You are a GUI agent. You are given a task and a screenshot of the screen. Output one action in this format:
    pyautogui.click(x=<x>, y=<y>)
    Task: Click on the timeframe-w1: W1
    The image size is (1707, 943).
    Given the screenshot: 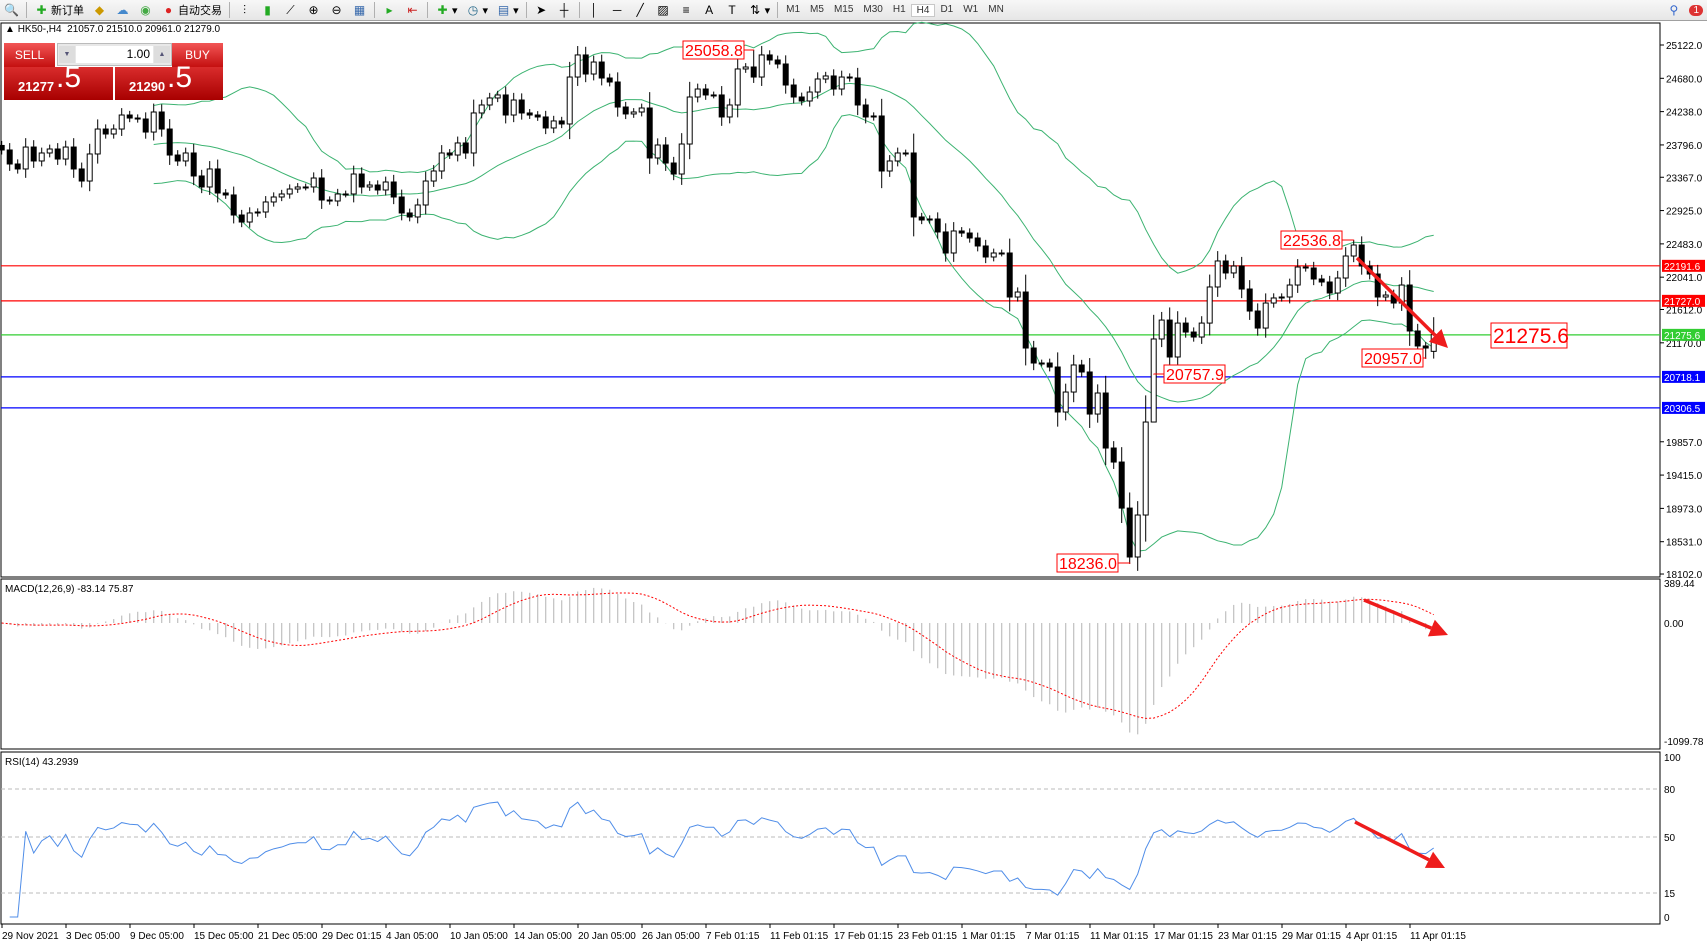 What is the action you would take?
    pyautogui.click(x=971, y=9)
    